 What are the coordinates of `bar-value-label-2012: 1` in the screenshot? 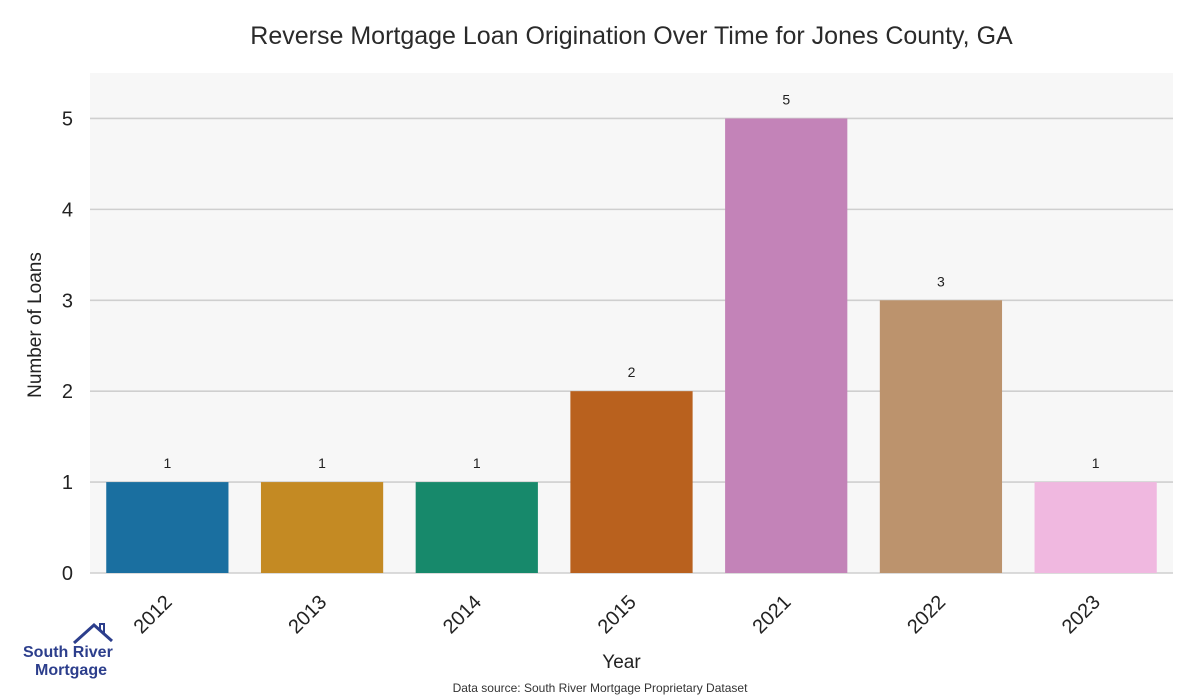 It's located at (167, 463).